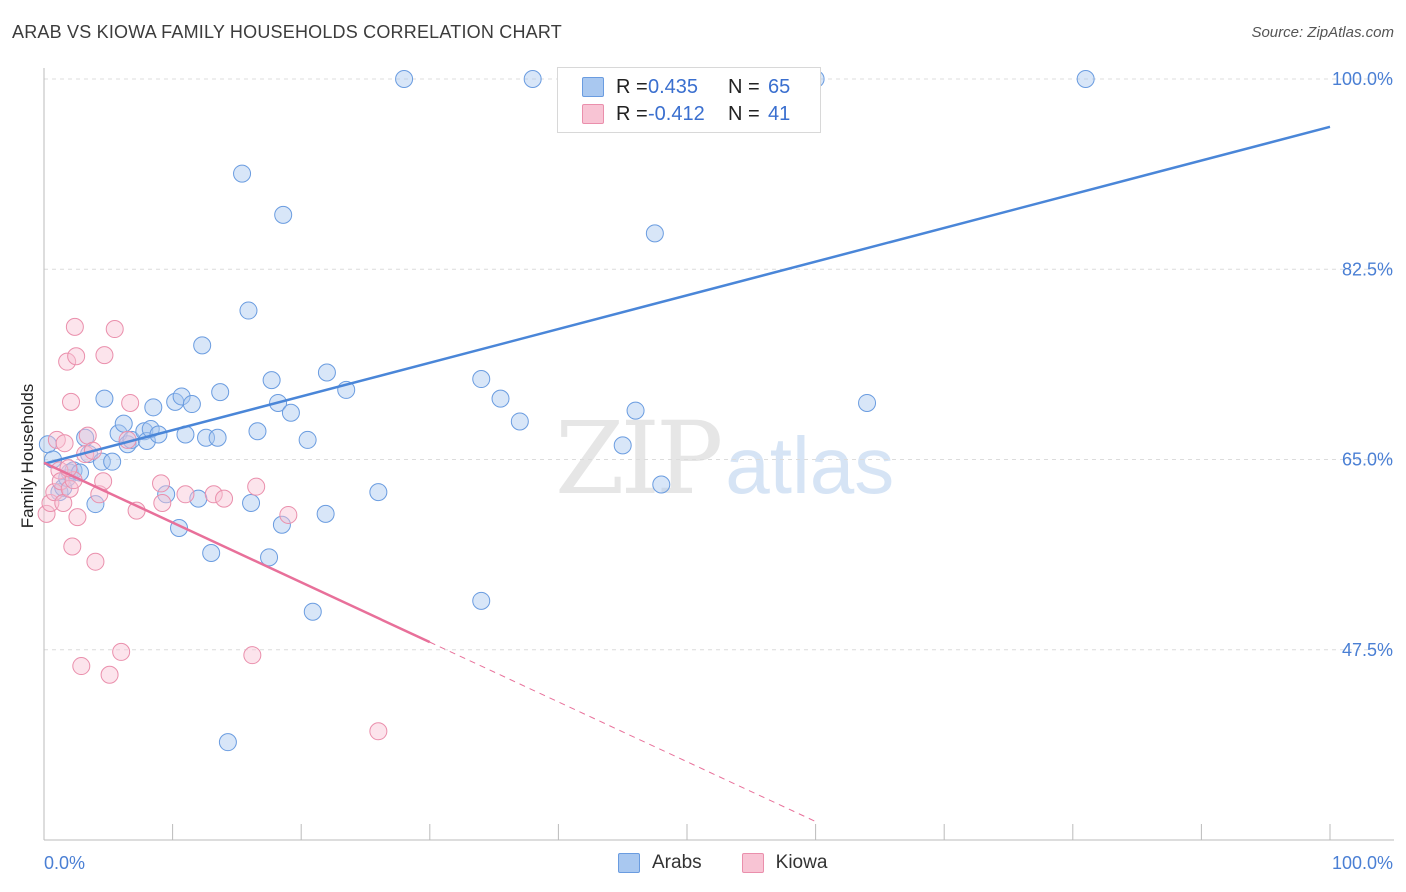  I want to click on legend-row-kiowa: R = -0.412 N = 41, so click(686, 114).